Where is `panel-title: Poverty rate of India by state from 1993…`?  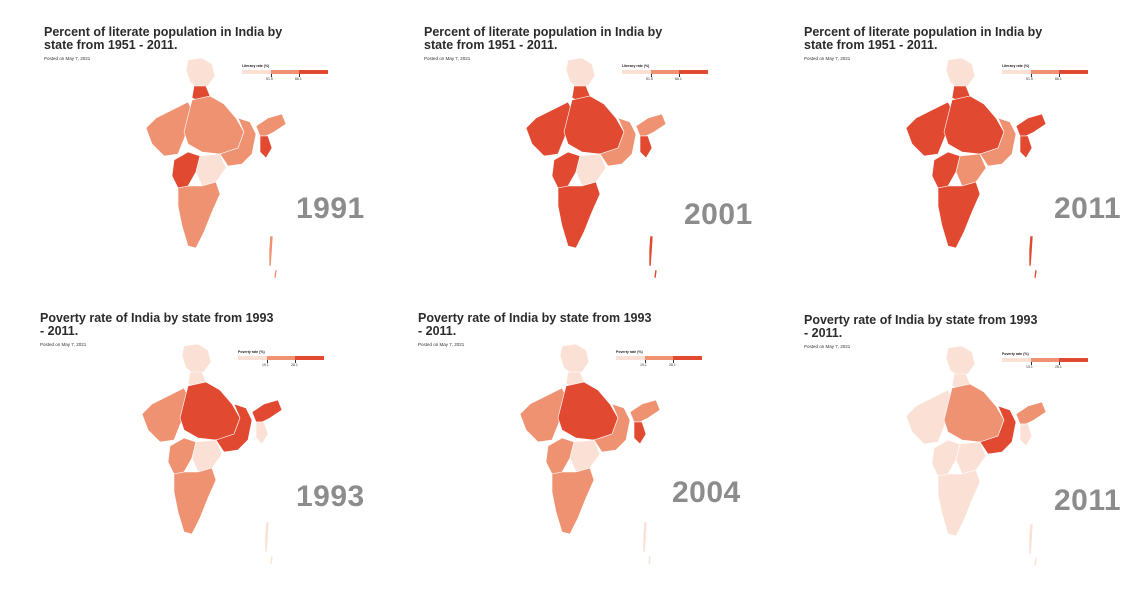 panel-title: Poverty rate of India by state from 1993… is located at coordinates (535, 324).